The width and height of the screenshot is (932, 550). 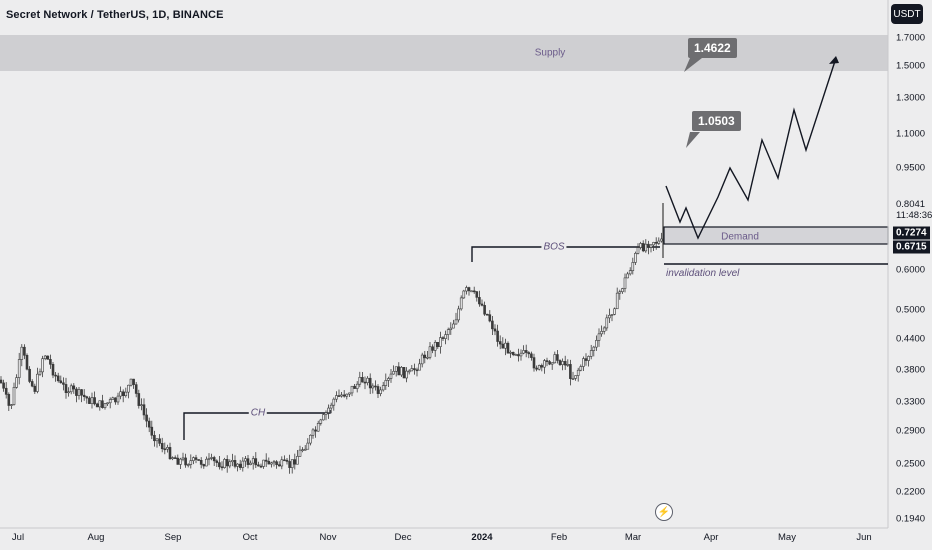 What do you see at coordinates (403, 537) in the screenshot?
I see `time-tick: Dec` at bounding box center [403, 537].